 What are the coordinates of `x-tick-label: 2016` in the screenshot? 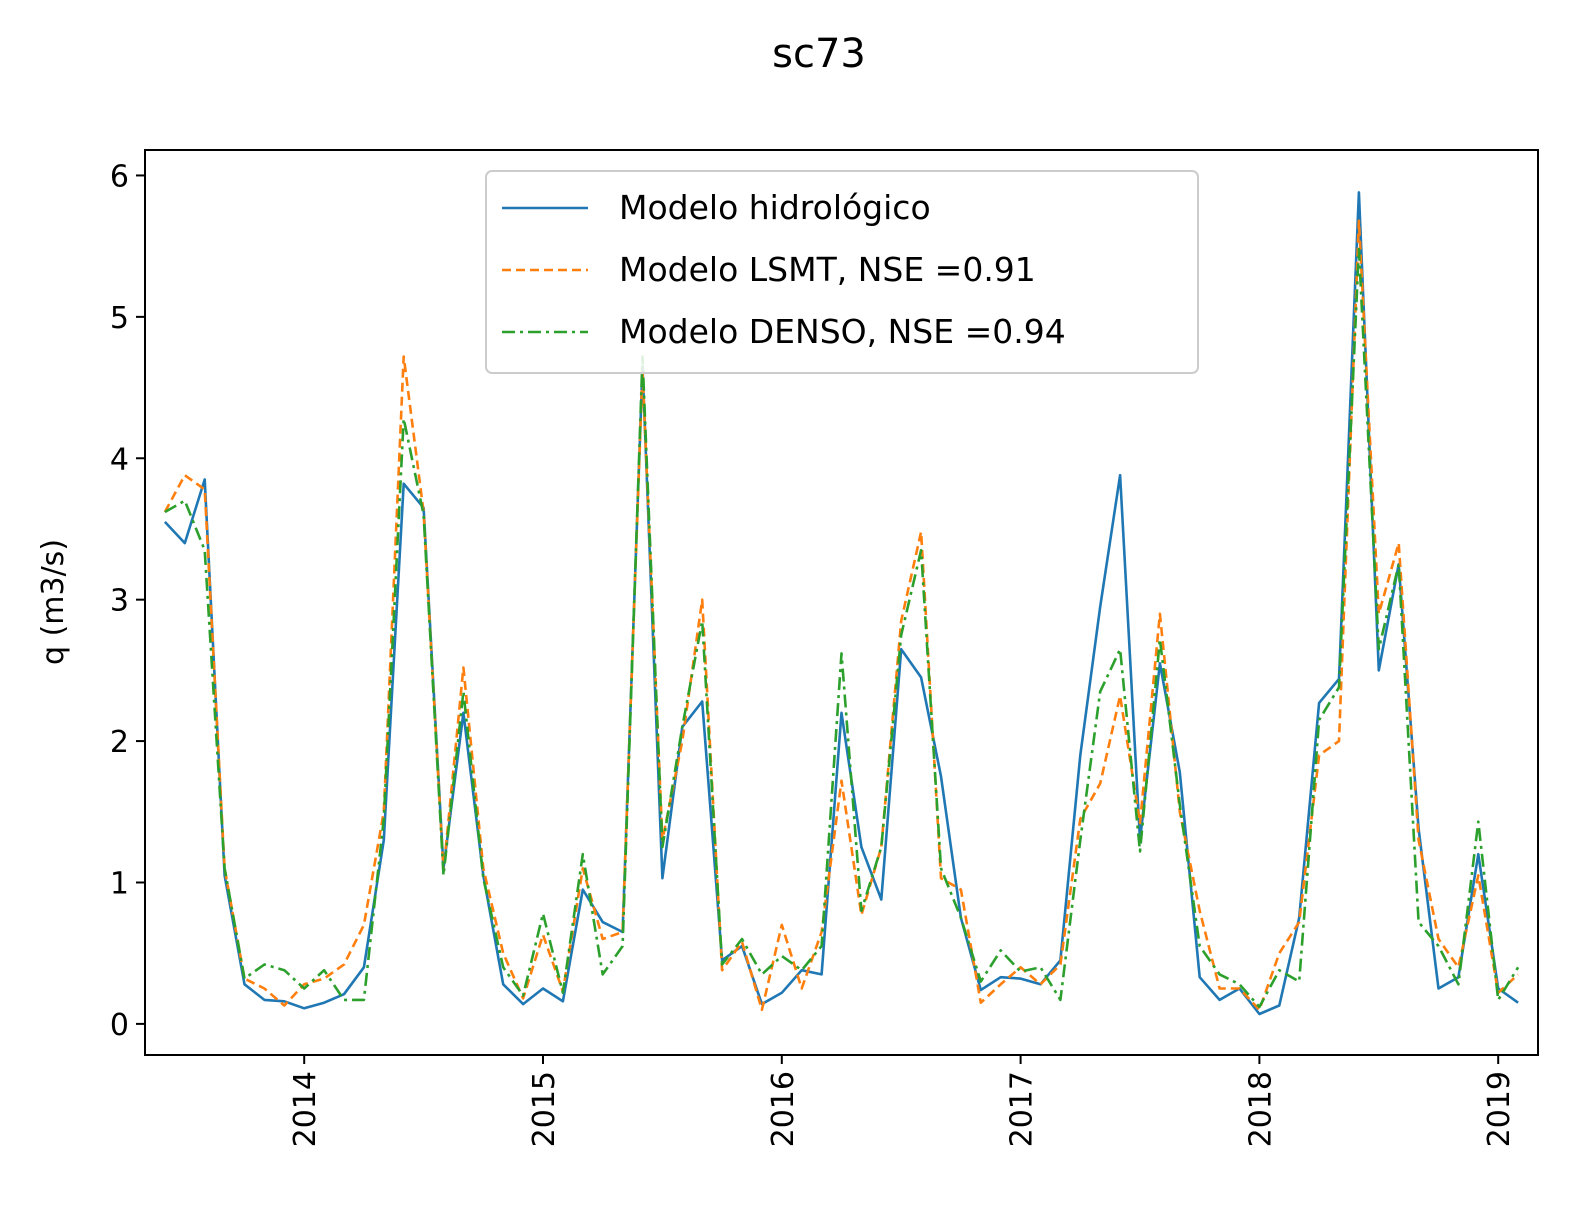 It's located at (783, 1109).